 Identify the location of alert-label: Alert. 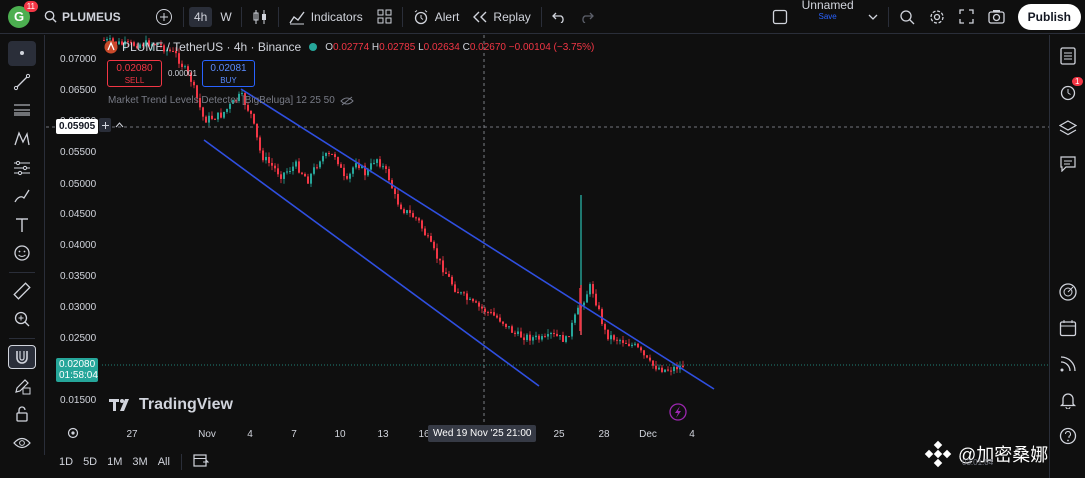
(447, 16).